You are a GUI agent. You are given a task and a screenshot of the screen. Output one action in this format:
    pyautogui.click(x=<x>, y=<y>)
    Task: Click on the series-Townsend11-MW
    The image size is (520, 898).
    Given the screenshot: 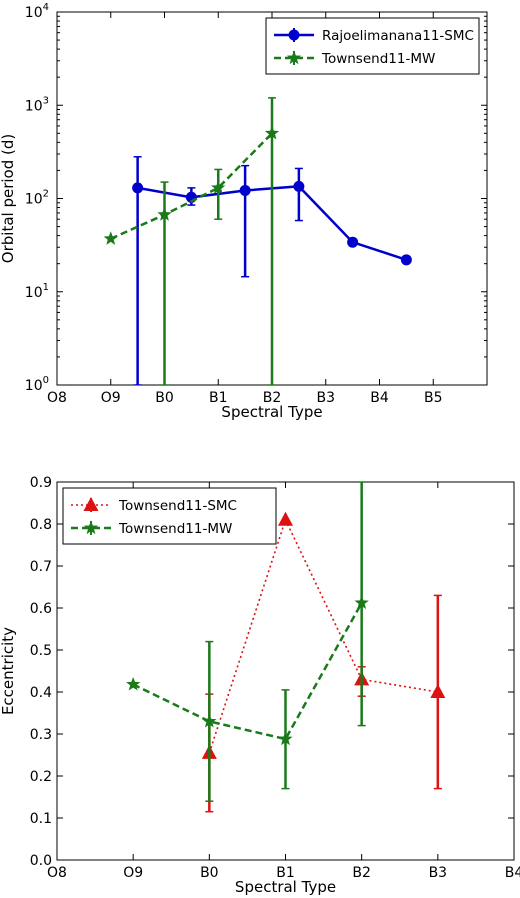 What is the action you would take?
    pyautogui.click(x=191, y=241)
    